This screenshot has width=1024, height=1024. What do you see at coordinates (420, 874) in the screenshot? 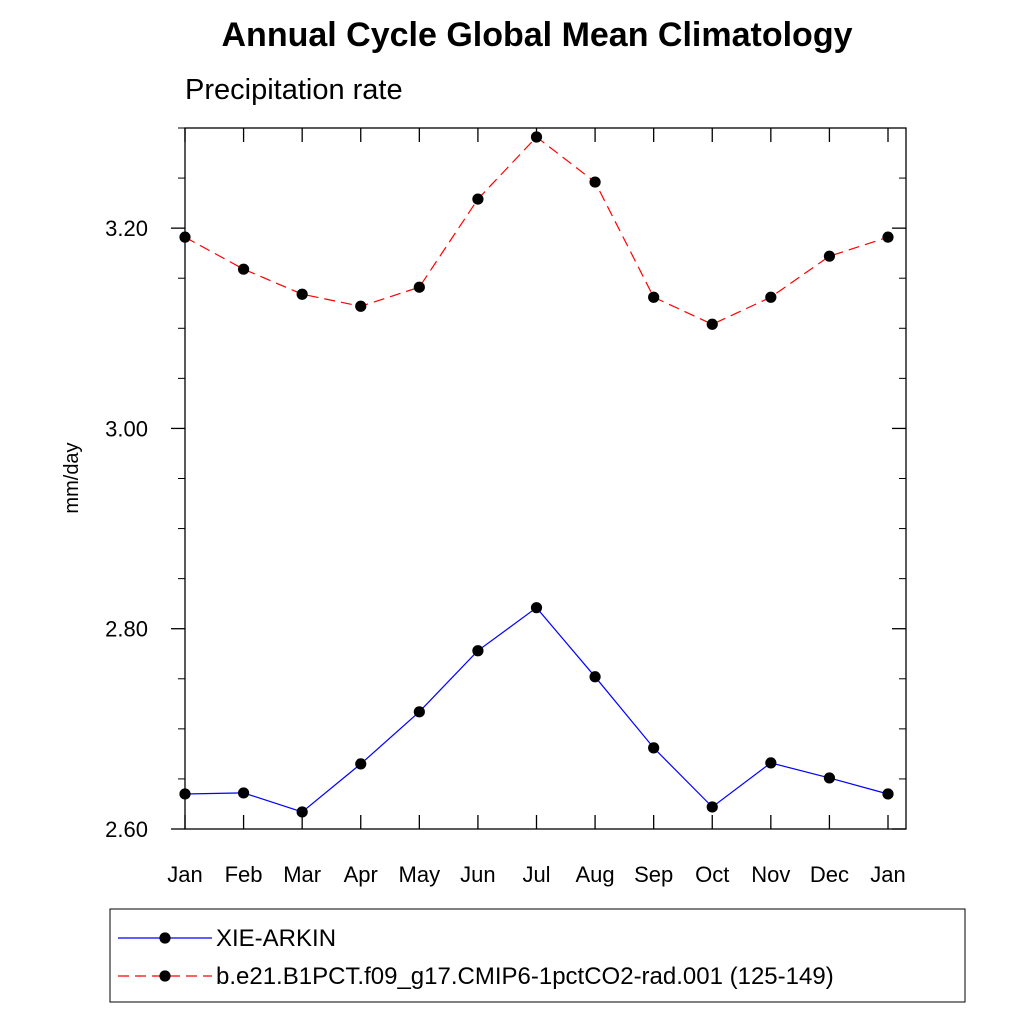
I see `x-tick-label: May` at bounding box center [420, 874].